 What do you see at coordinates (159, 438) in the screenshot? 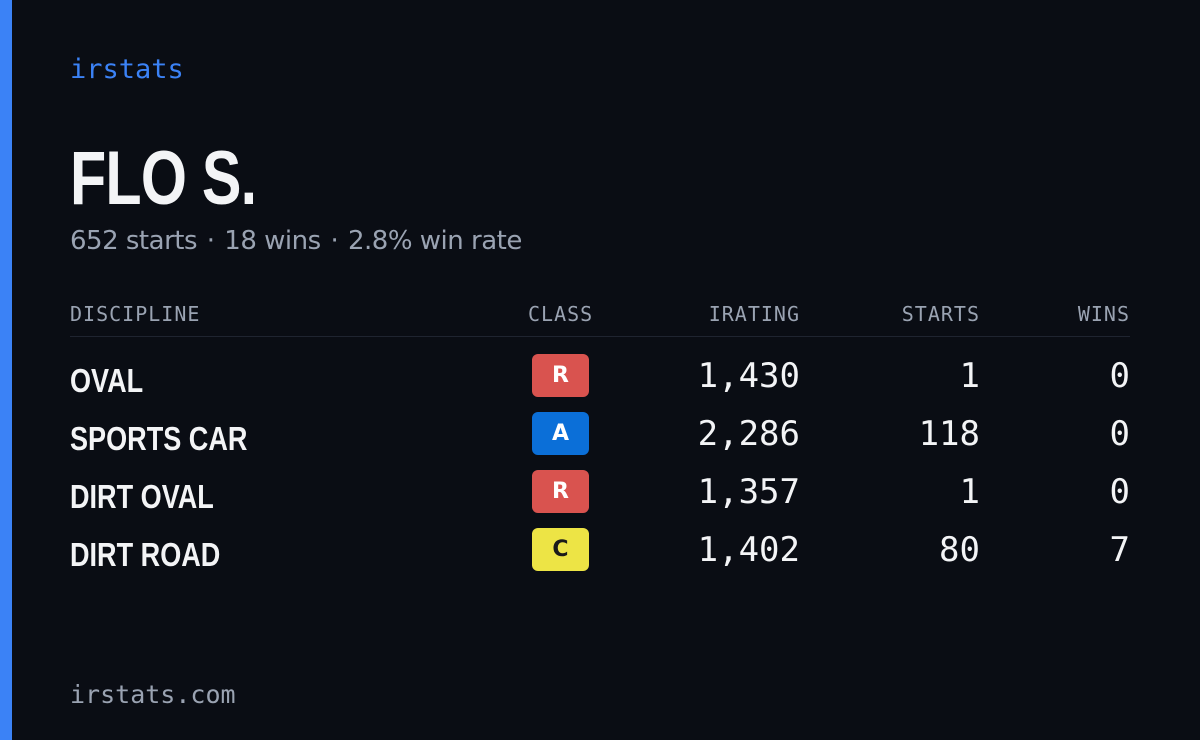
I see `row-discipline: SPORTS CAR` at bounding box center [159, 438].